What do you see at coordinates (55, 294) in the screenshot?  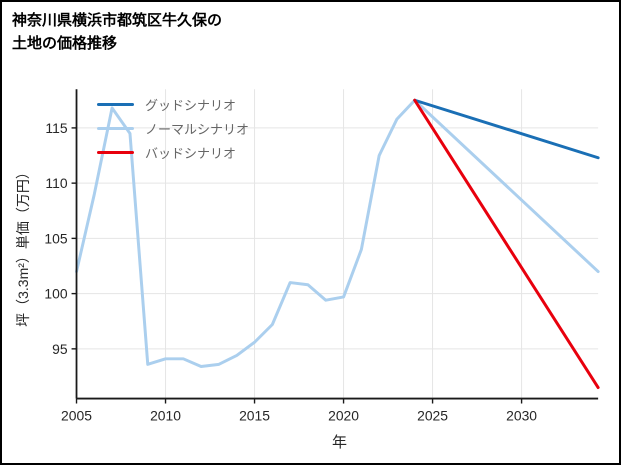 I see `y-tick-label: 100` at bounding box center [55, 294].